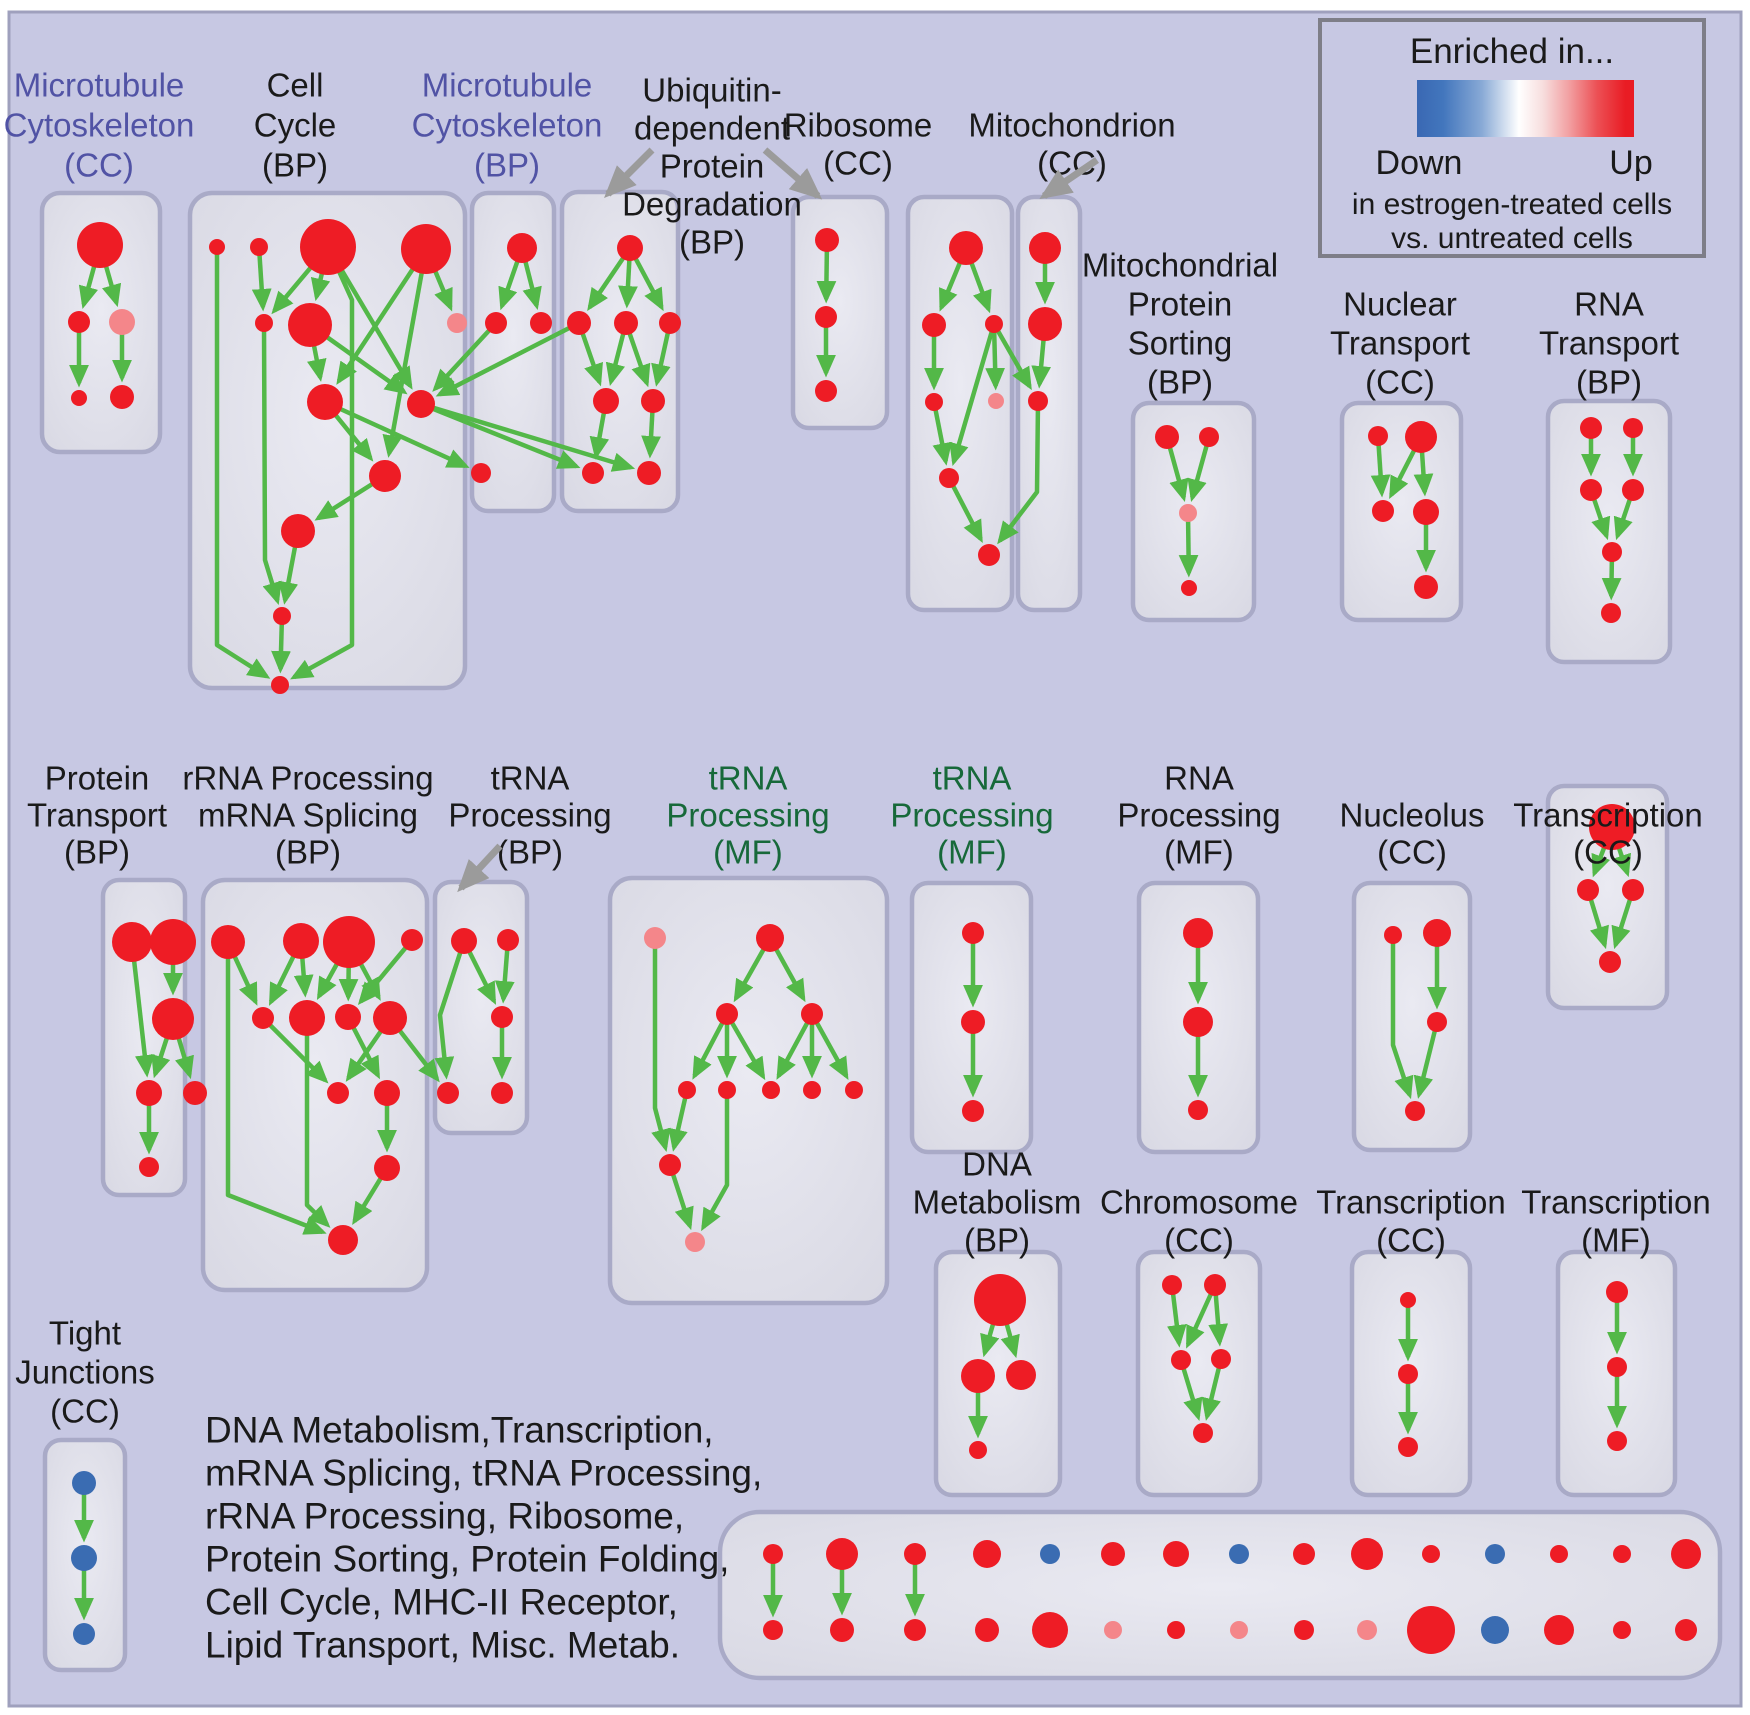 The height and width of the screenshot is (1715, 1750). What do you see at coordinates (308, 815) in the screenshot?
I see `cluster-label-rrna-mrna: mRNA Splicing` at bounding box center [308, 815].